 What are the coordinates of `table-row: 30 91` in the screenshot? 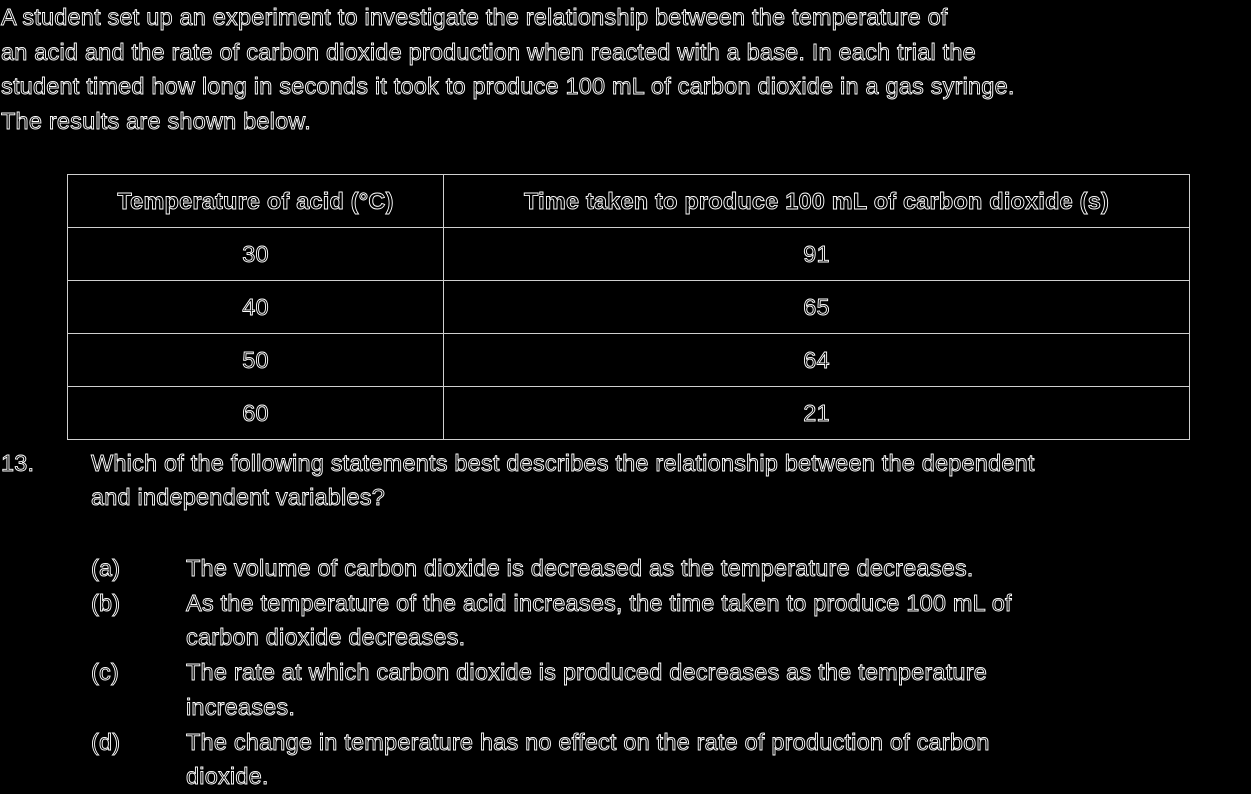 It's located at (628, 254).